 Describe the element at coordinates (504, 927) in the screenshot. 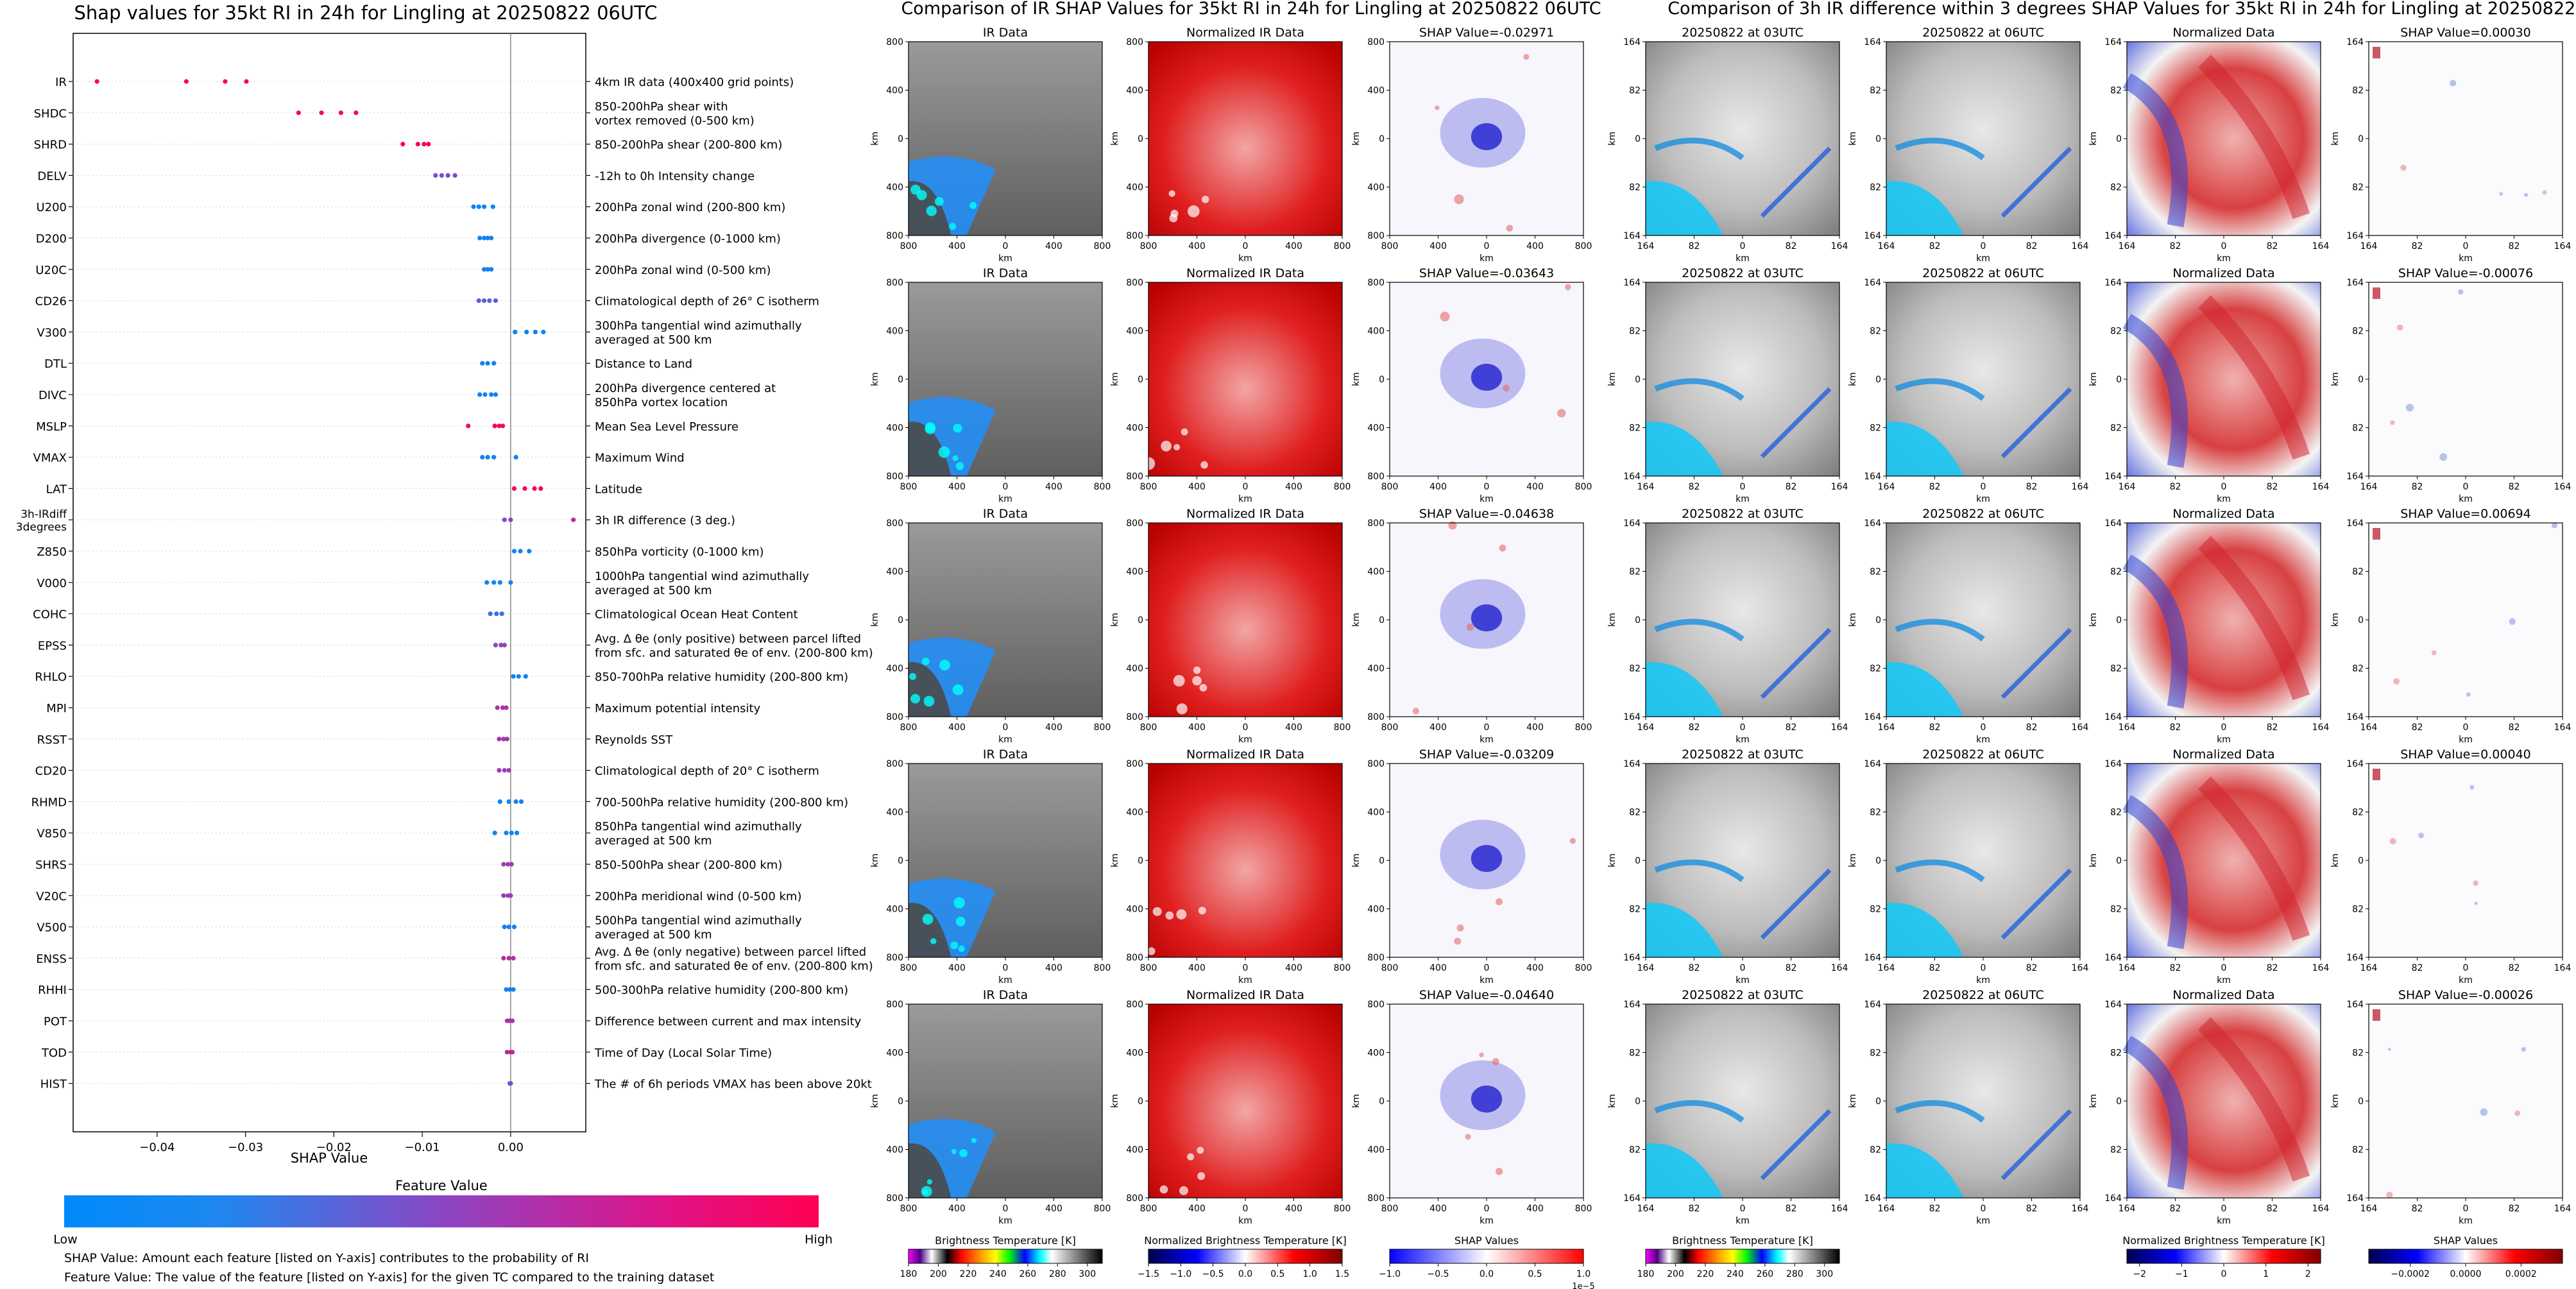

I see `shap-point-v500` at that location.